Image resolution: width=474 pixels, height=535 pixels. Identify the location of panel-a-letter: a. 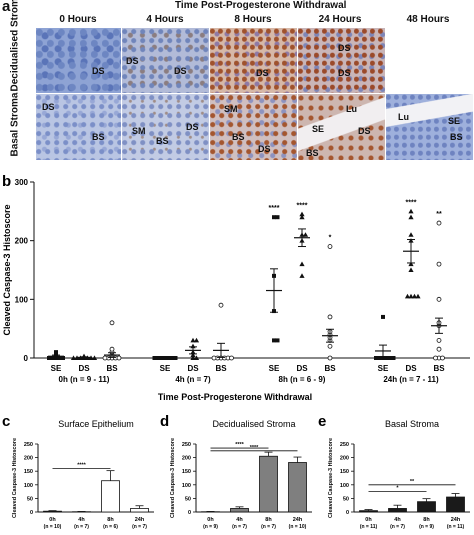
(6, 7).